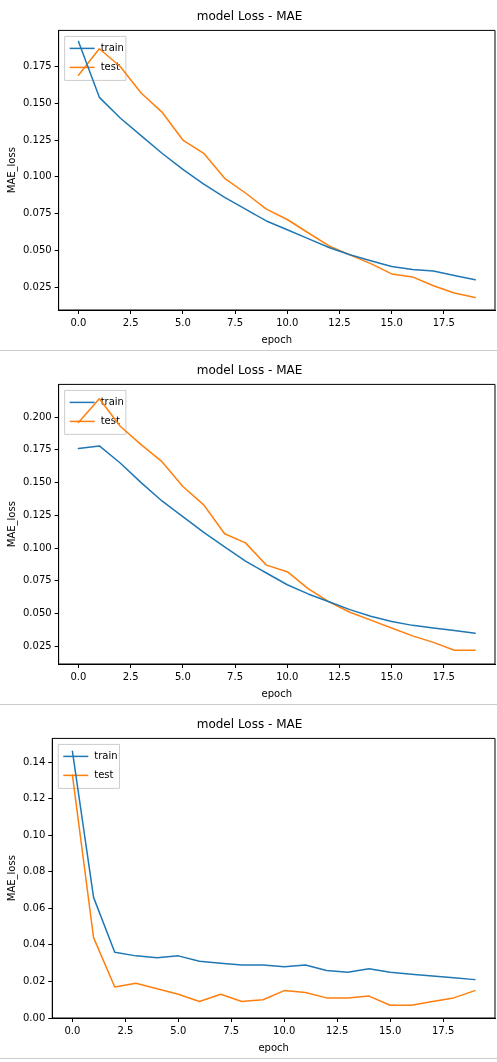 This screenshot has width=497, height=1062. I want to click on y-tick-label: 0.200, so click(37, 416).